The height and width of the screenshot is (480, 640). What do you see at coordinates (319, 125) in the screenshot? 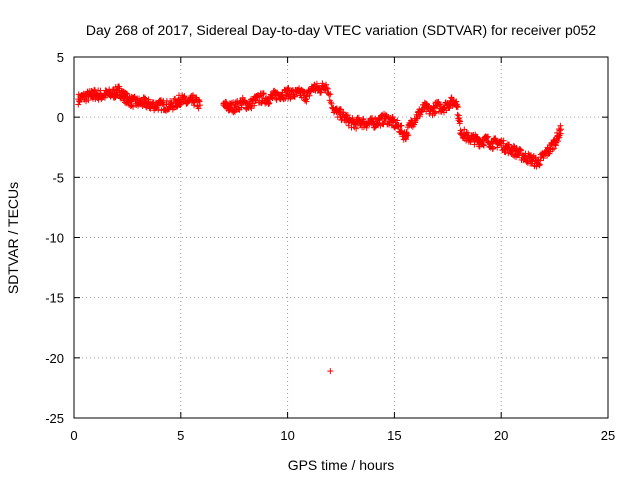
I see `data-point-cloud` at bounding box center [319, 125].